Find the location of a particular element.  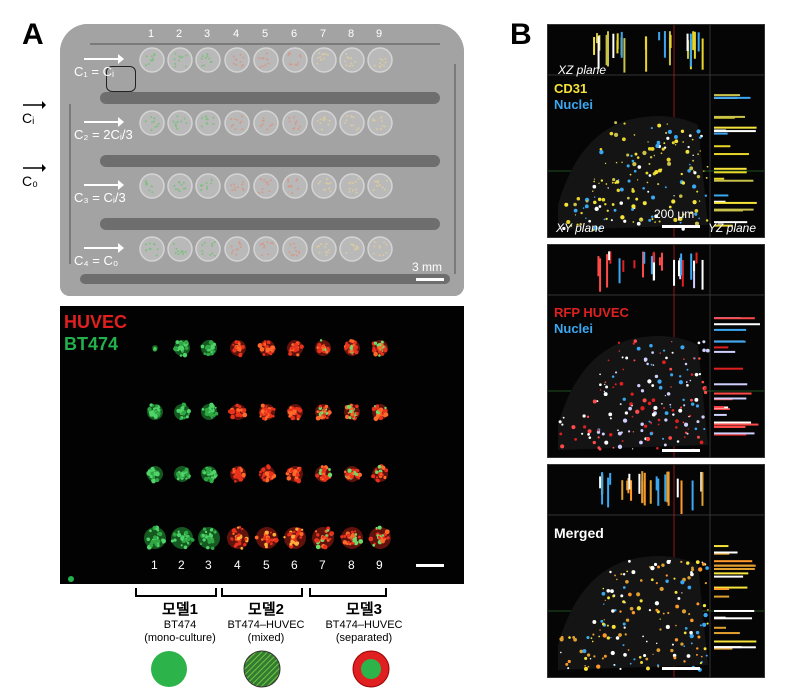

chip-column-number: 7 is located at coordinates (323, 34).